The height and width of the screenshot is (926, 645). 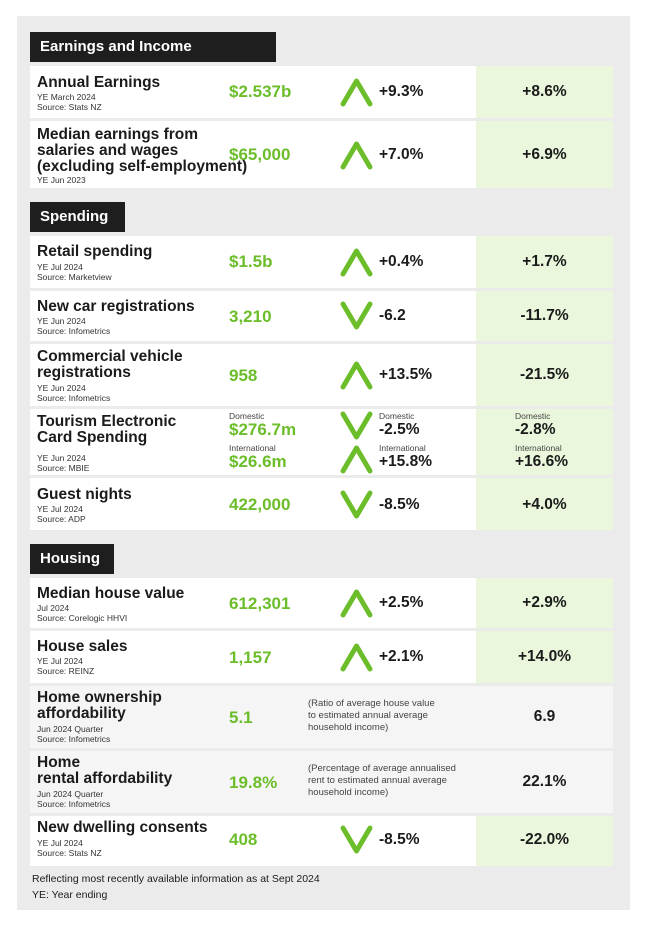 What do you see at coordinates (250, 316) in the screenshot?
I see `row-value: 3,210` at bounding box center [250, 316].